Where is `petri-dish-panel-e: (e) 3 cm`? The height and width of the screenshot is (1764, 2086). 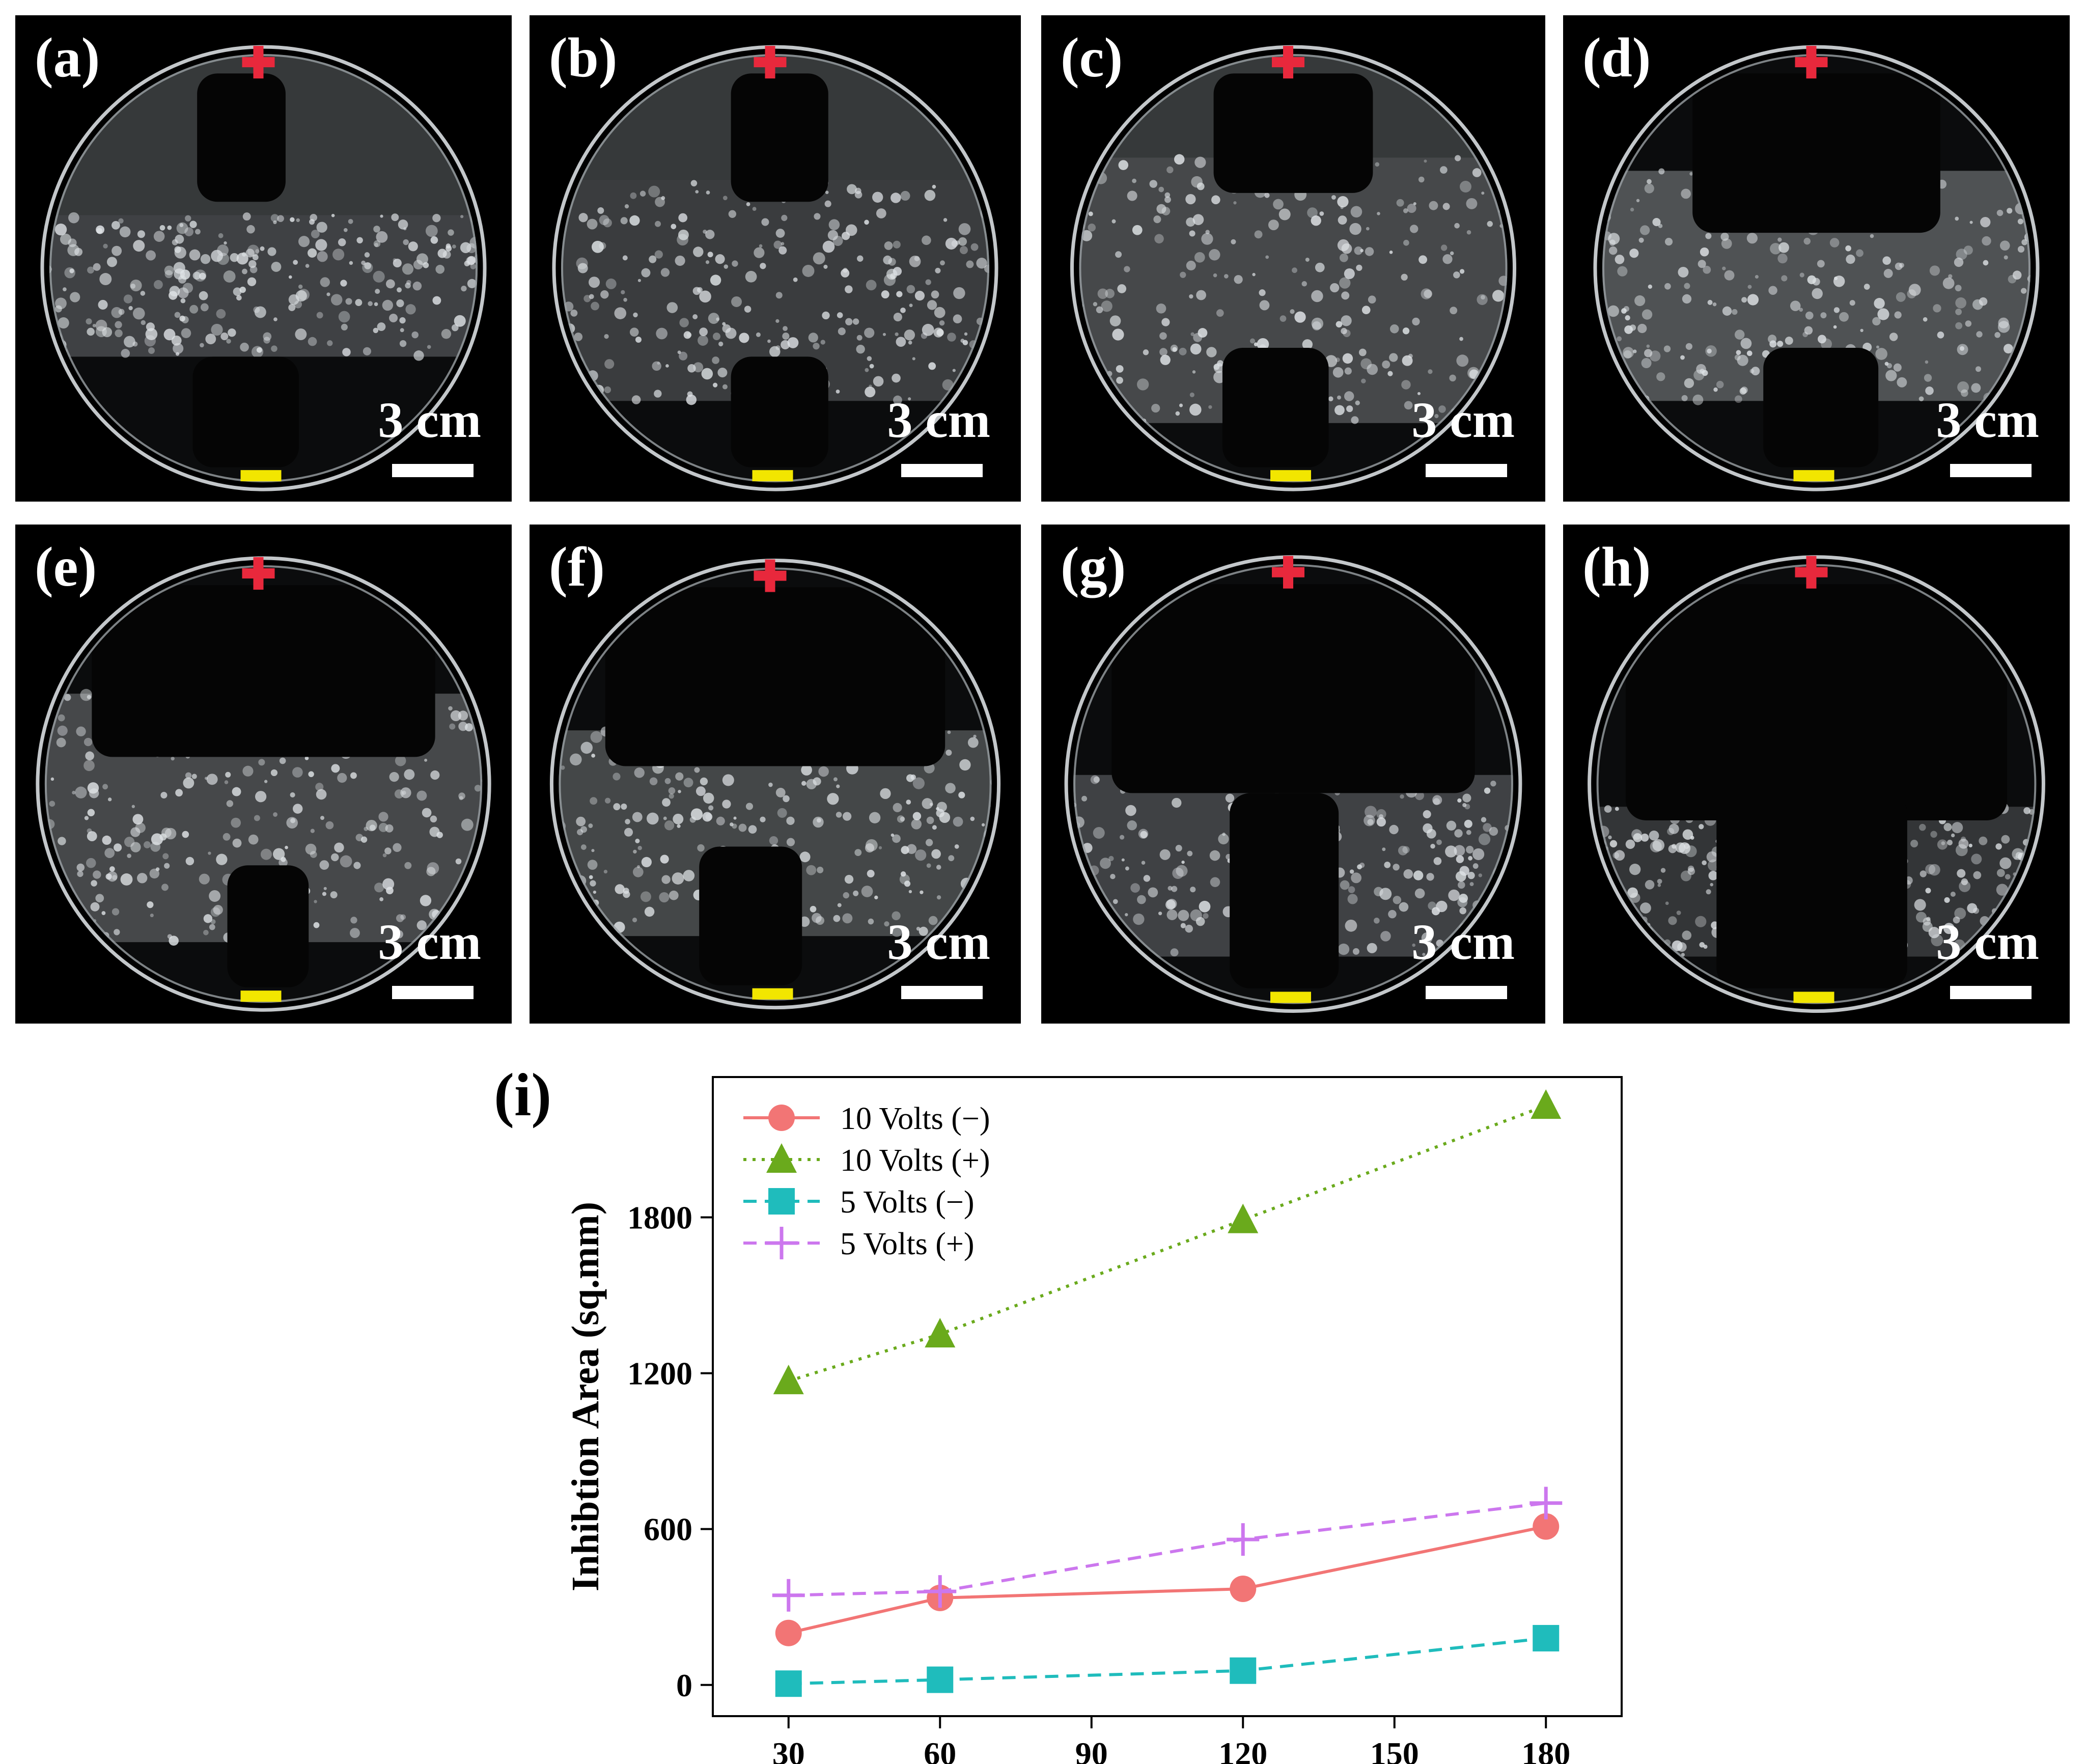
petri-dish-panel-e: (e) 3 cm is located at coordinates (263, 774).